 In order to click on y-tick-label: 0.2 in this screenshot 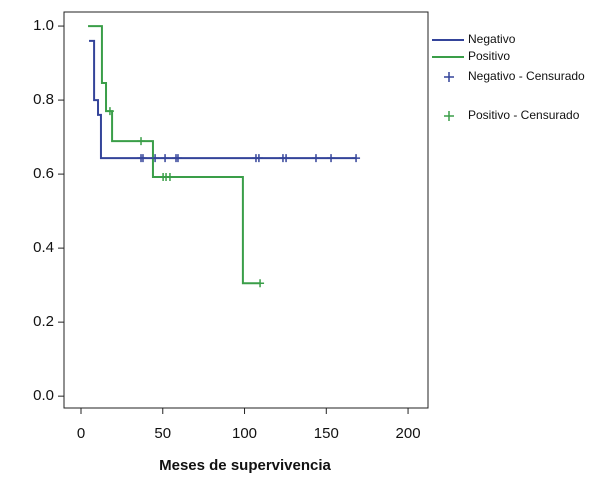, I will do `click(43, 321)`.